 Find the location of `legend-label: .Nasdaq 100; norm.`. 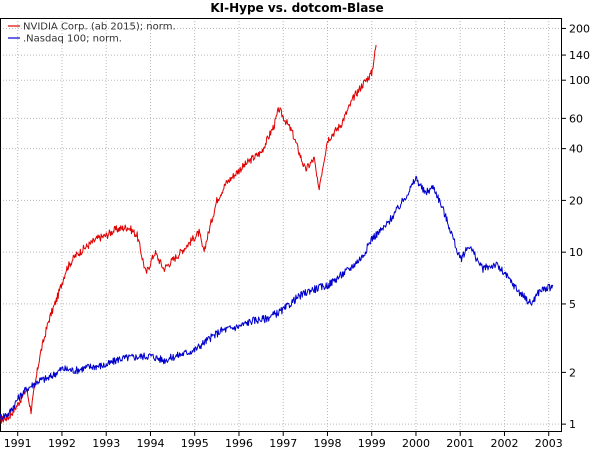

legend-label: .Nasdaq 100; norm. is located at coordinates (72, 39).